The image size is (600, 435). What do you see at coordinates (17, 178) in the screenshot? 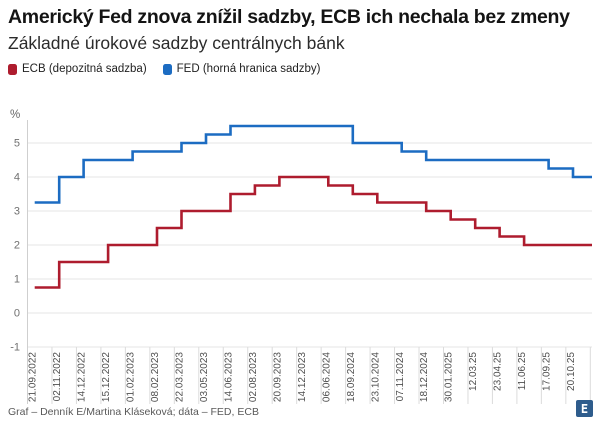
I see `y-tick-label: 4` at bounding box center [17, 178].